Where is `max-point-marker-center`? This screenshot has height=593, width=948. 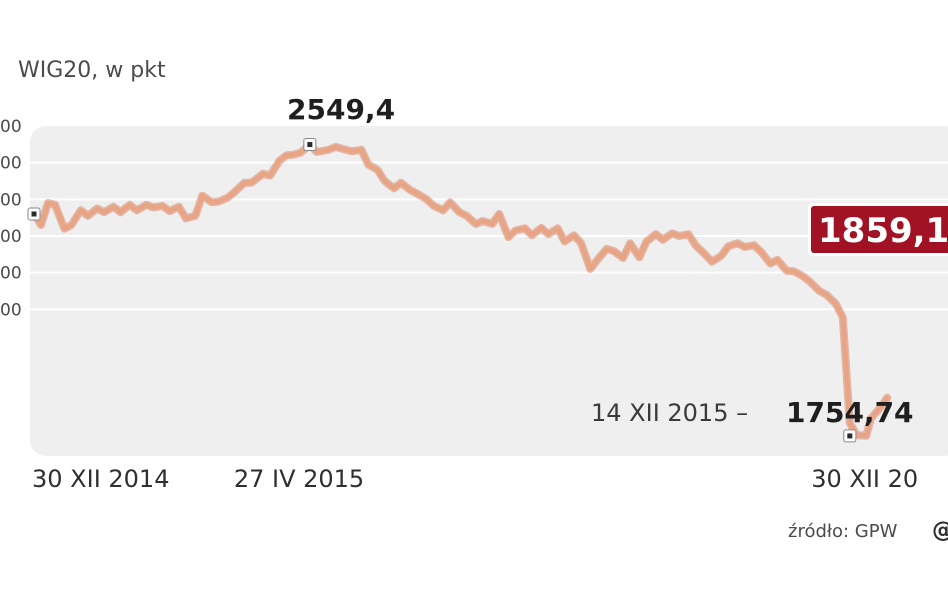
max-point-marker-center is located at coordinates (310, 145).